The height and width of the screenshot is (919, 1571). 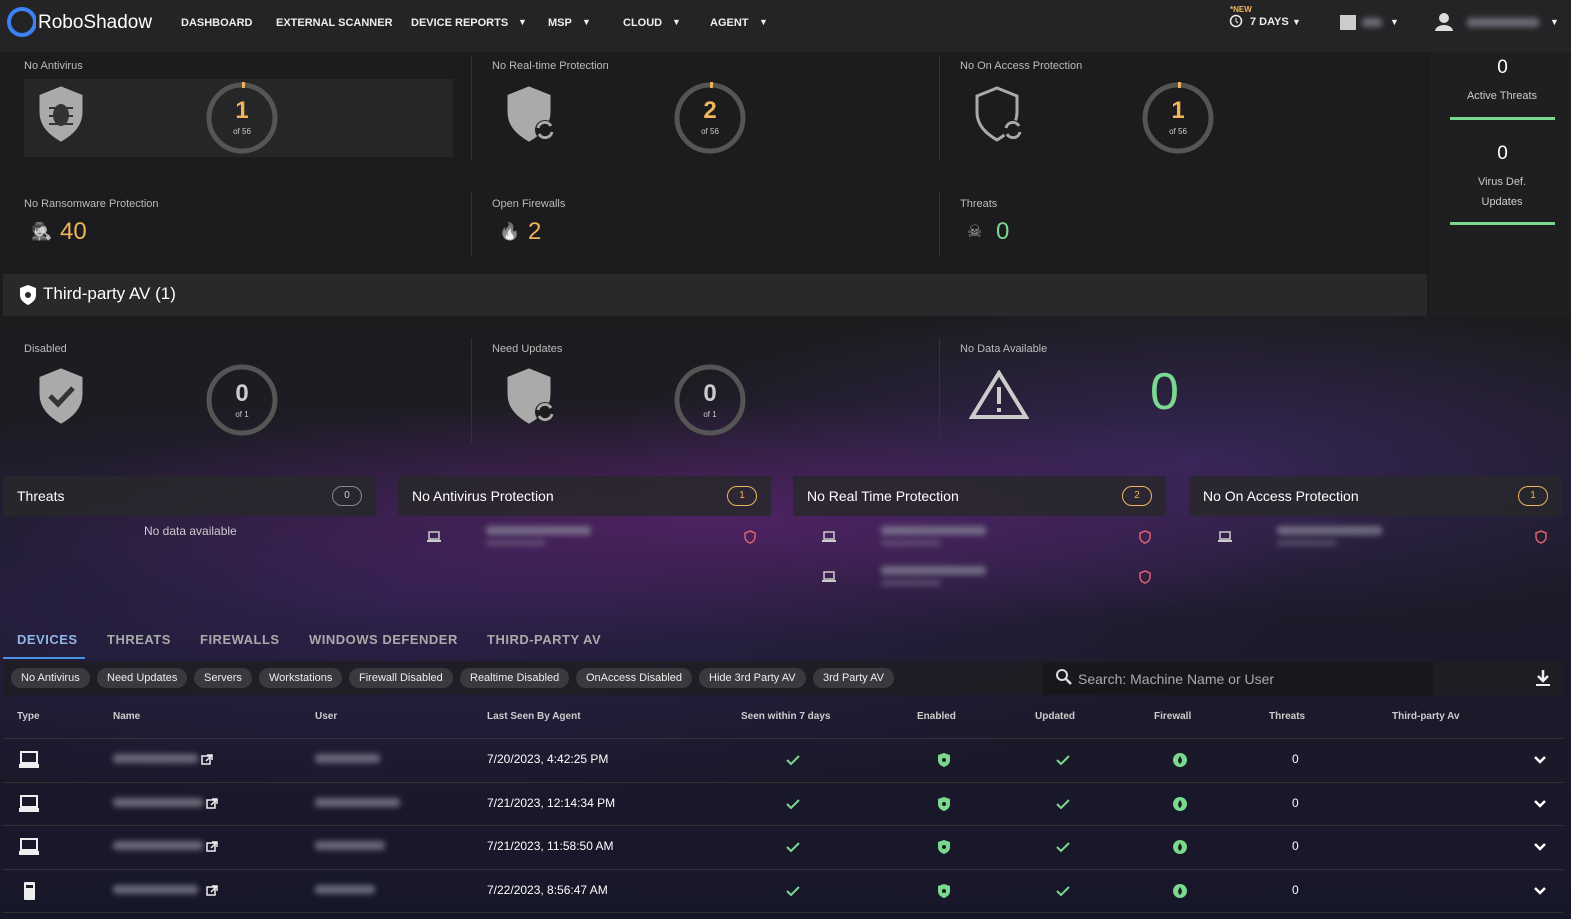 What do you see at coordinates (28, 295) in the screenshot?
I see `shield-small-svg` at bounding box center [28, 295].